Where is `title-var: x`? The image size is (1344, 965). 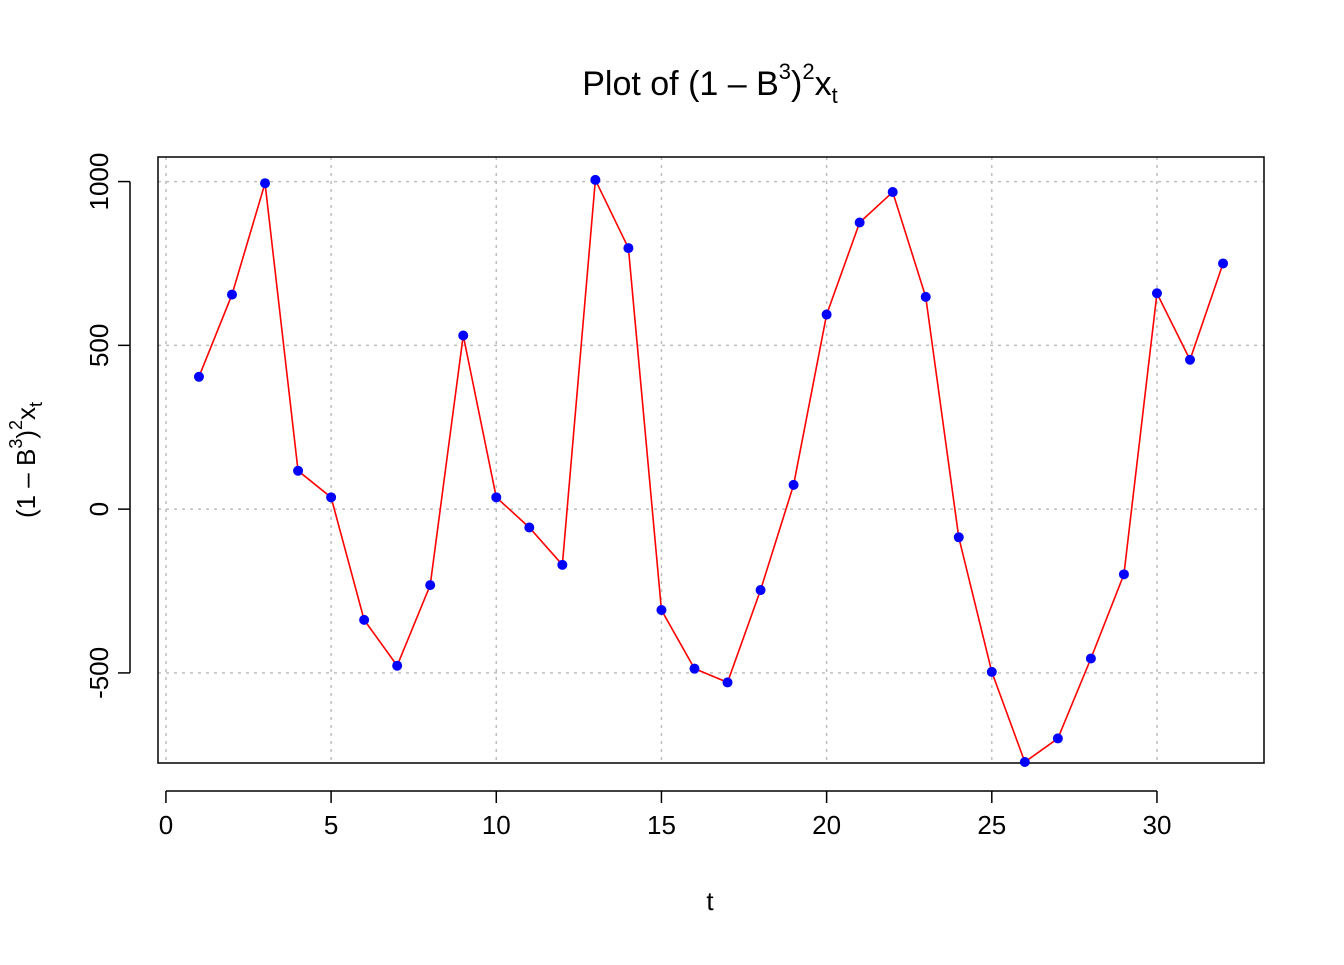
title-var: x is located at coordinates (823, 84).